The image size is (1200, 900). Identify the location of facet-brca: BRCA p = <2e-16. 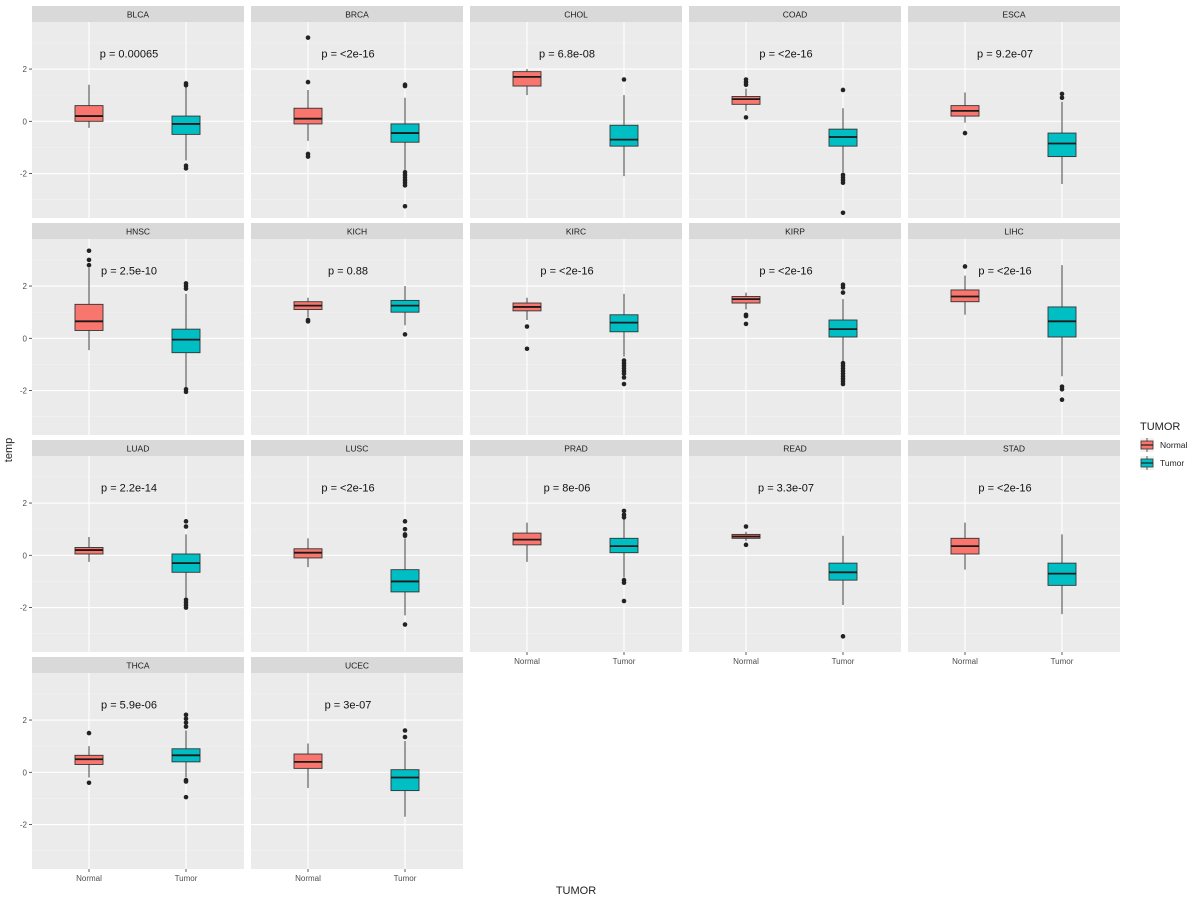
(357, 112).